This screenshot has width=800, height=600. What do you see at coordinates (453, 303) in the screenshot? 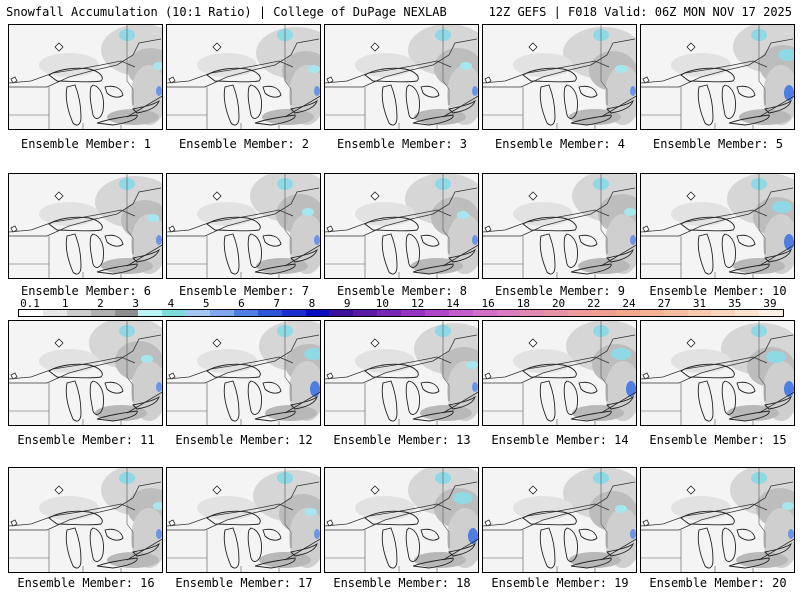
I see `colorbar-tick-label: 14` at bounding box center [453, 303].